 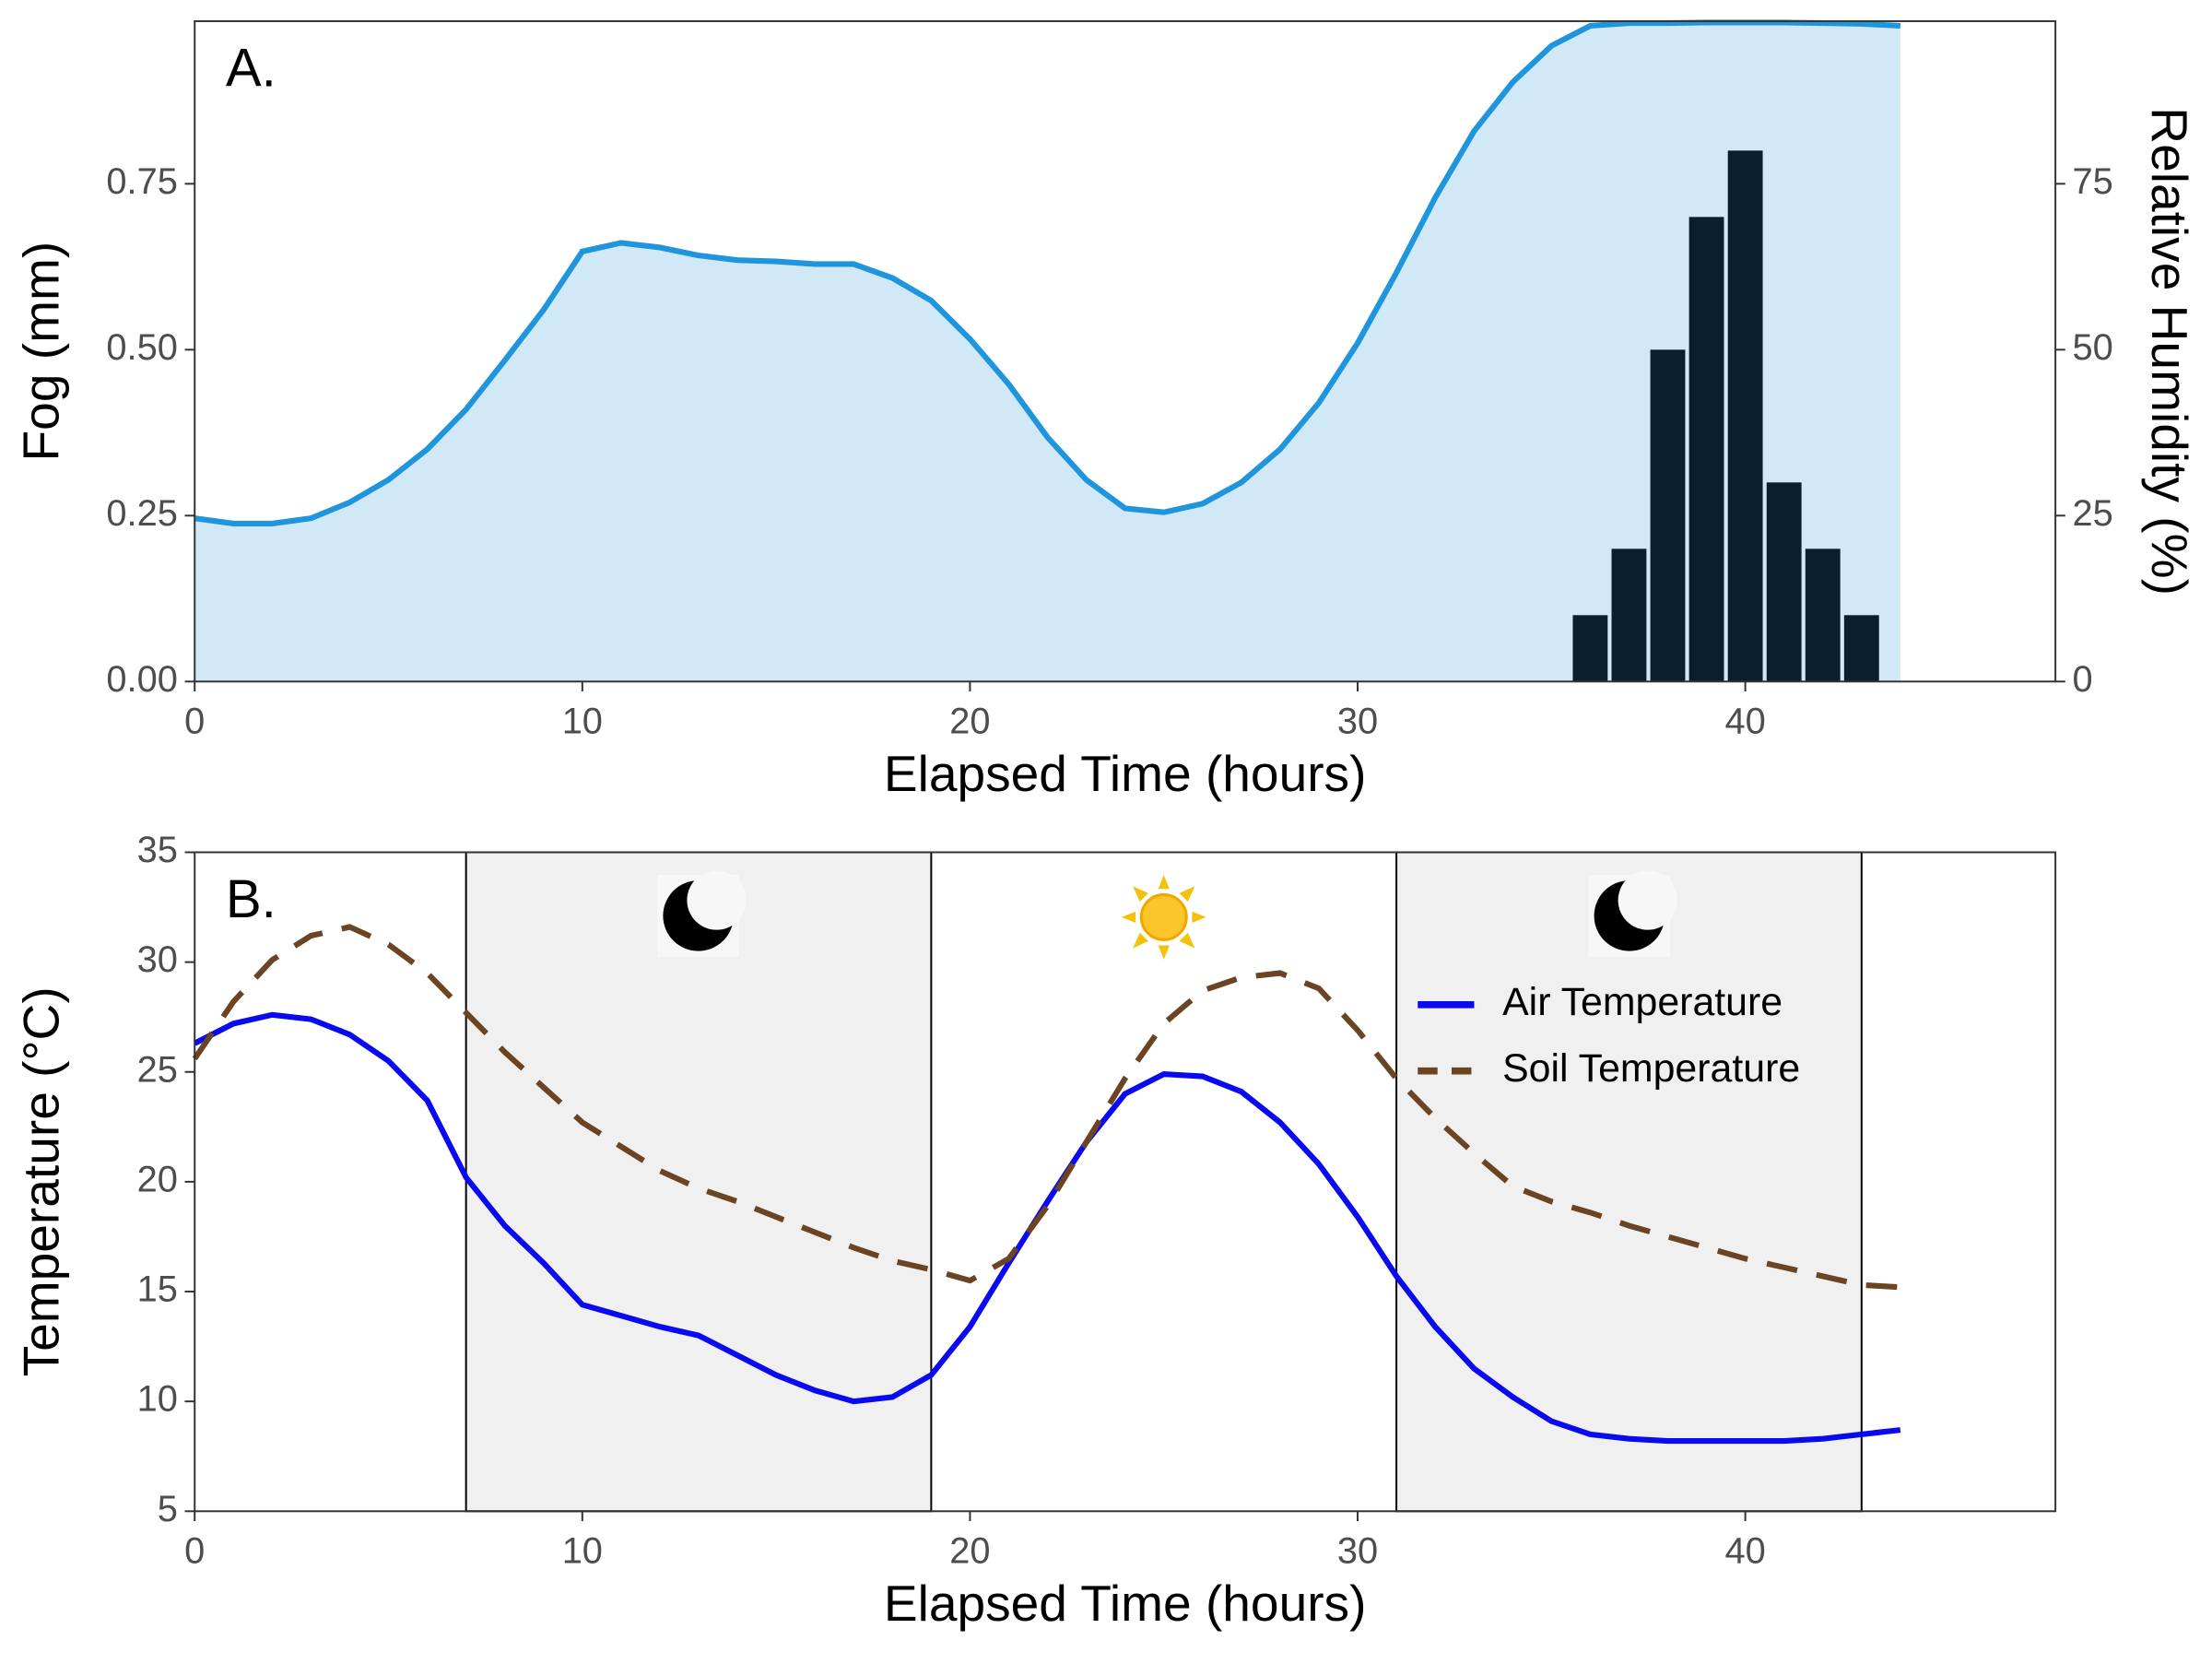 What do you see at coordinates (1651, 1068) in the screenshot?
I see `legend-label: Soil Temperature` at bounding box center [1651, 1068].